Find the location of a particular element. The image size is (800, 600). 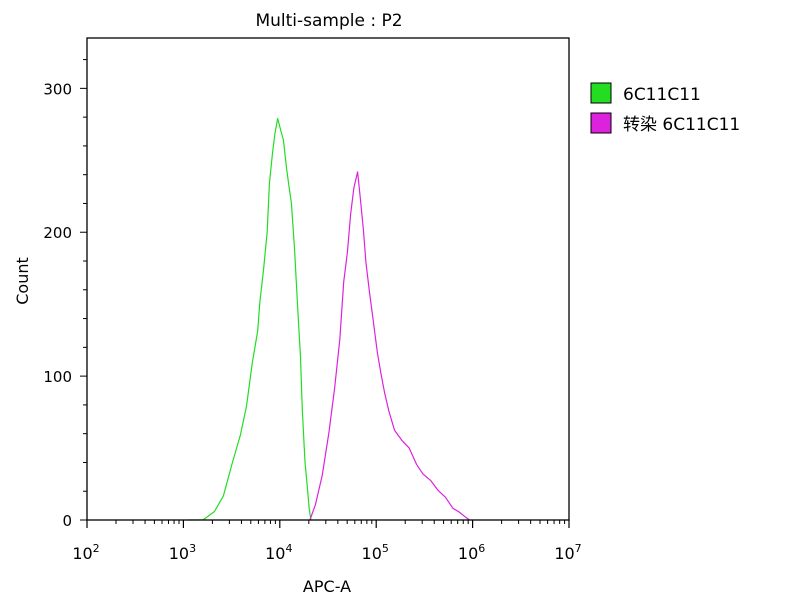

x-tick-label: 10⁷ is located at coordinates (567, 552).